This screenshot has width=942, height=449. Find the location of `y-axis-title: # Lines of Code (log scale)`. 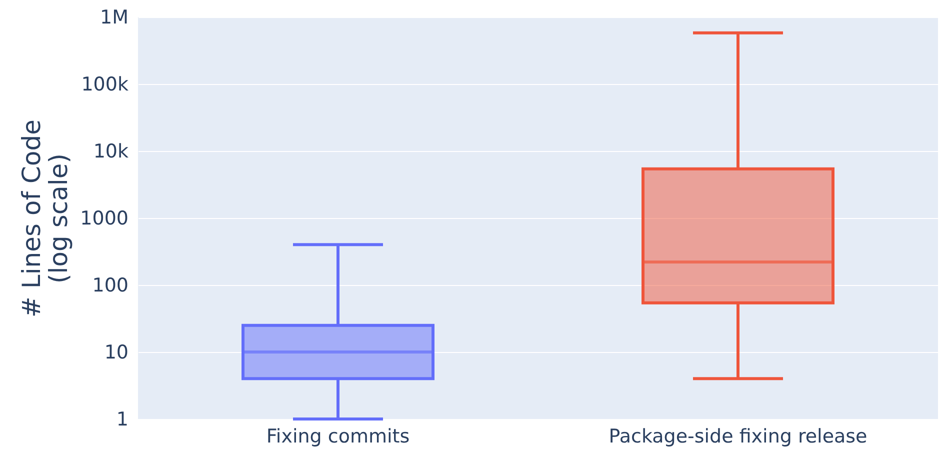

y-axis-title: # Lines of Code (log scale) is located at coordinates (45, 218).